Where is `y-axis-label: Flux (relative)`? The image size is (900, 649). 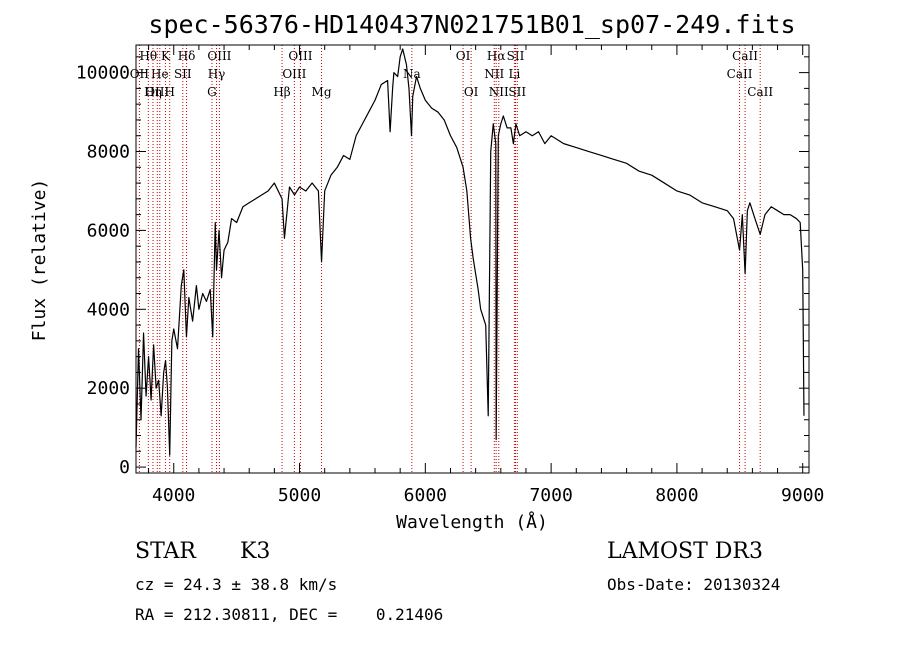 y-axis-label: Flux (relative) is located at coordinates (39, 260).